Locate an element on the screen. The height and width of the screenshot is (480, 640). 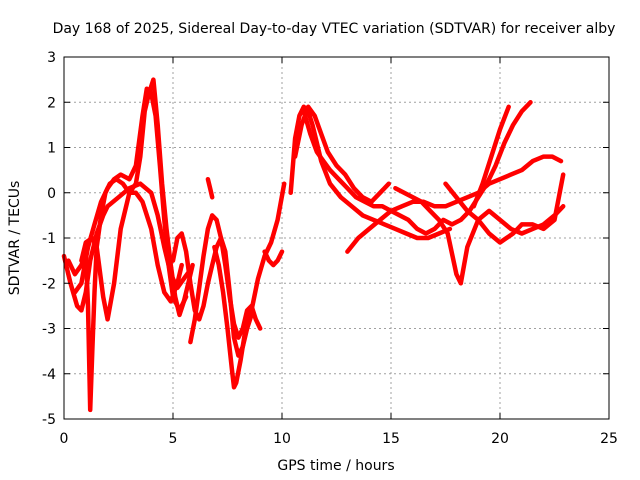
series-sat-c is located at coordinates (130, 199).